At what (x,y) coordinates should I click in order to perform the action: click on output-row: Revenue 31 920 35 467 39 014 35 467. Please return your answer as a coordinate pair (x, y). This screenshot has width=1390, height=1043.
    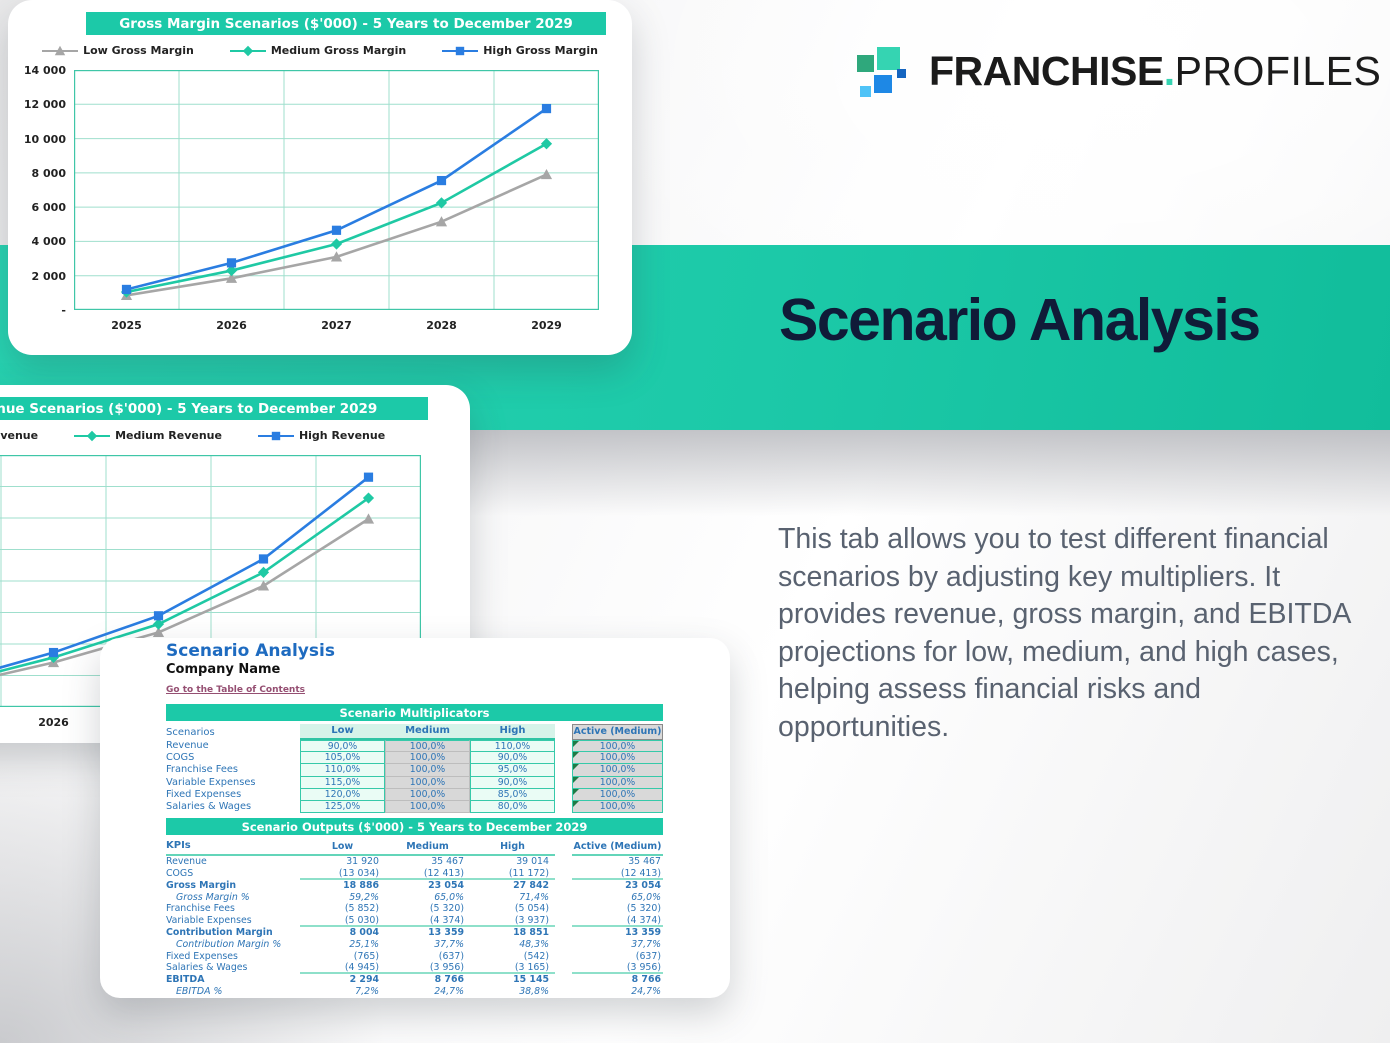
    Looking at the image, I should click on (448, 862).